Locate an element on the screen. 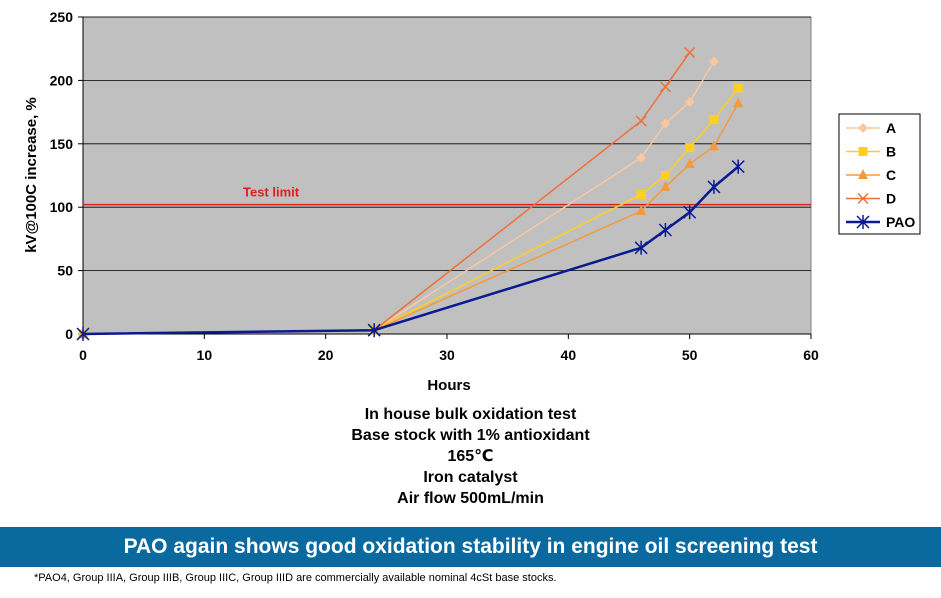 This screenshot has height=598, width=941. caption-line-catalyst: Iron catalyst is located at coordinates (470, 477).